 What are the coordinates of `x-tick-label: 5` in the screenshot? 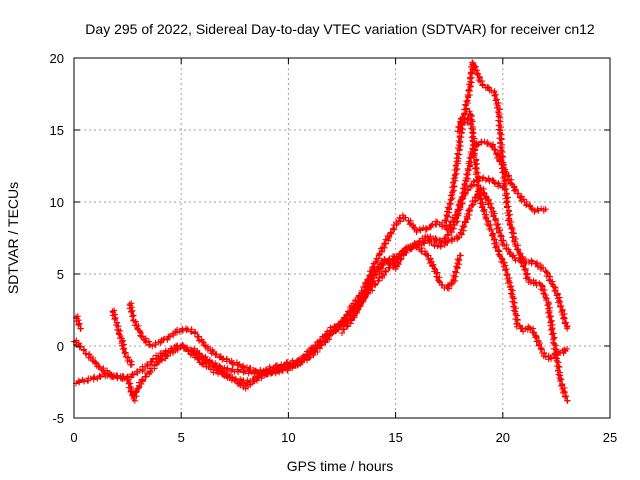 It's located at (181, 437).